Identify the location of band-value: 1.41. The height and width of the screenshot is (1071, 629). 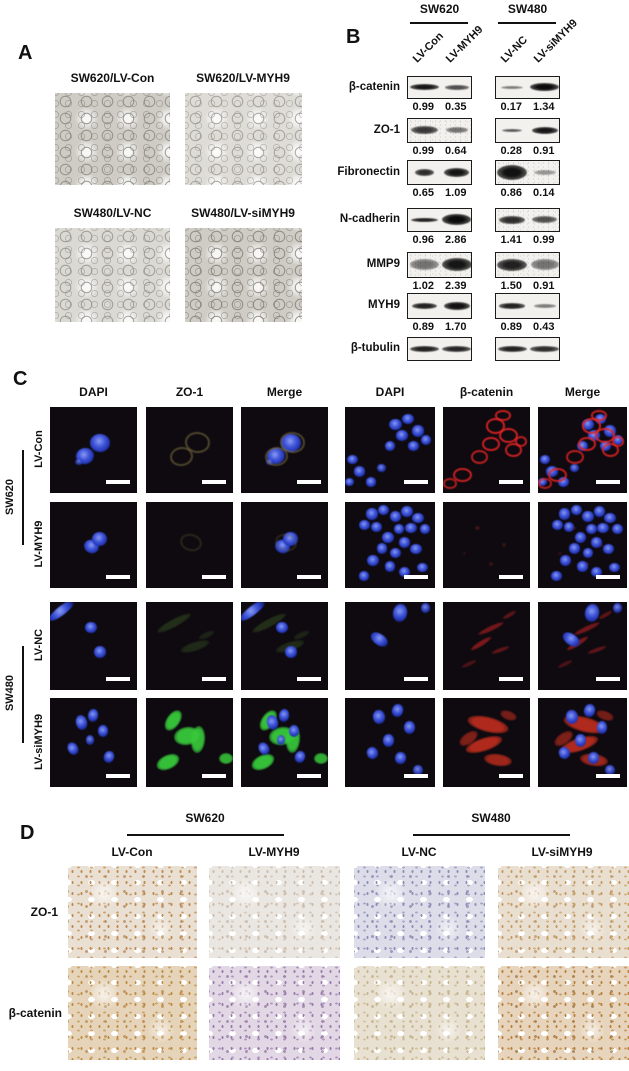
(511, 240).